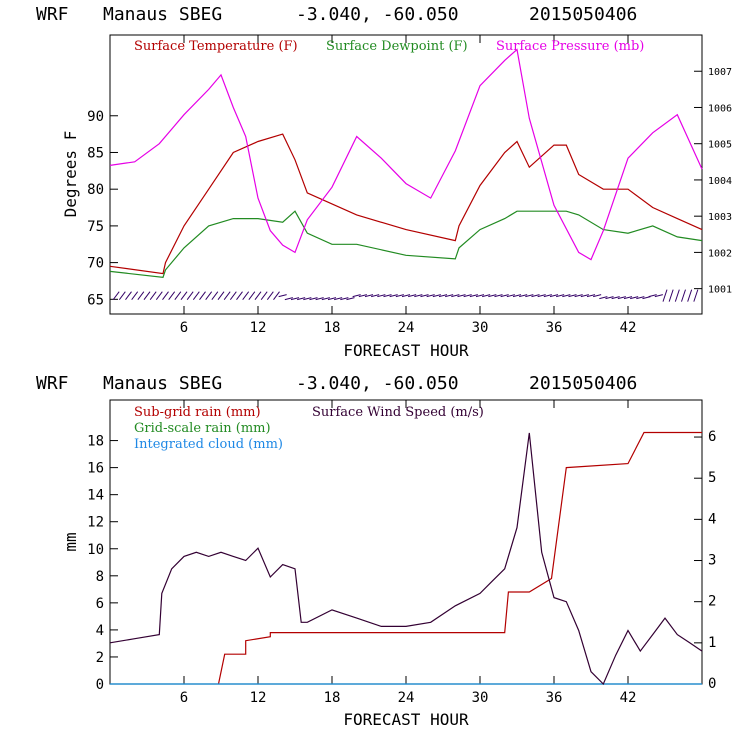 Image resolution: width=740 pixels, height=740 pixels. Describe the element at coordinates (712, 519) in the screenshot. I see `p2-y2tick-label: 4` at that location.